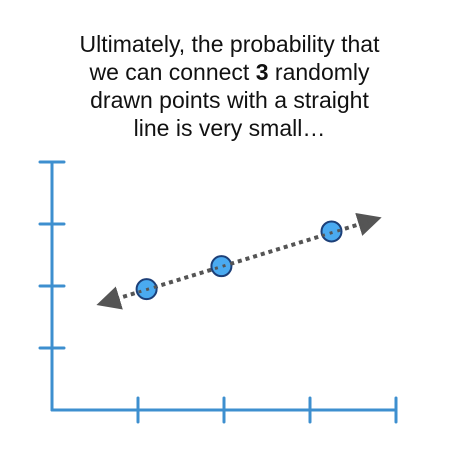 This screenshot has height=449, width=459. Describe the element at coordinates (52, 255) in the screenshot. I see `y-ticks` at that location.